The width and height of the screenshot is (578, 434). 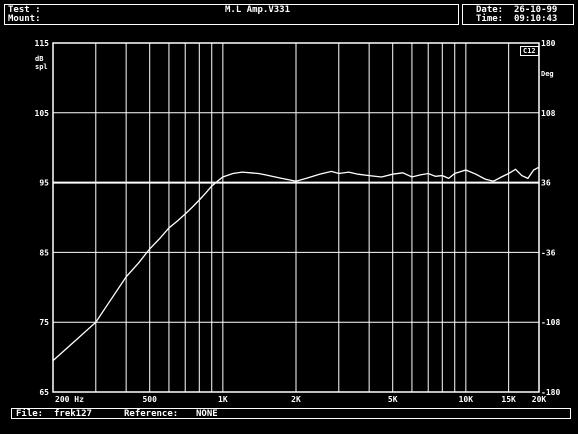 What do you see at coordinates (69, 399) in the screenshot?
I see `x-tick-label: 200 Hz` at bounding box center [69, 399].